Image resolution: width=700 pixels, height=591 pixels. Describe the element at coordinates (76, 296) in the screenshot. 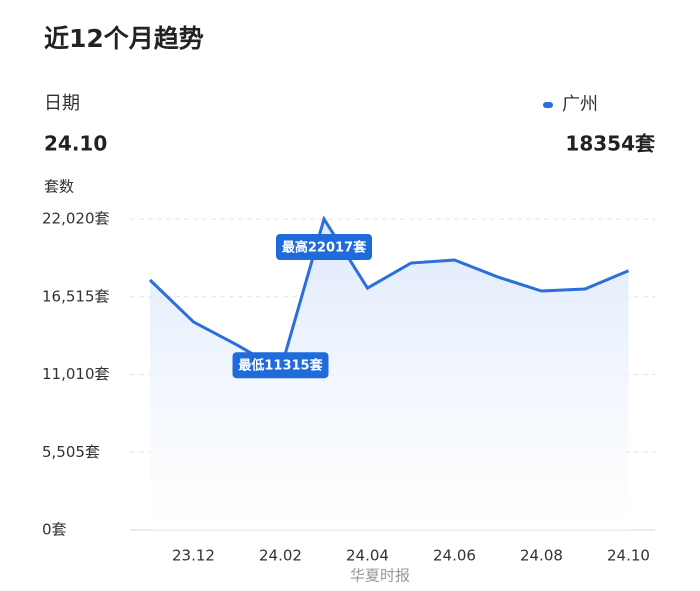

I see `y-tick-label: 16,515套` at that location.